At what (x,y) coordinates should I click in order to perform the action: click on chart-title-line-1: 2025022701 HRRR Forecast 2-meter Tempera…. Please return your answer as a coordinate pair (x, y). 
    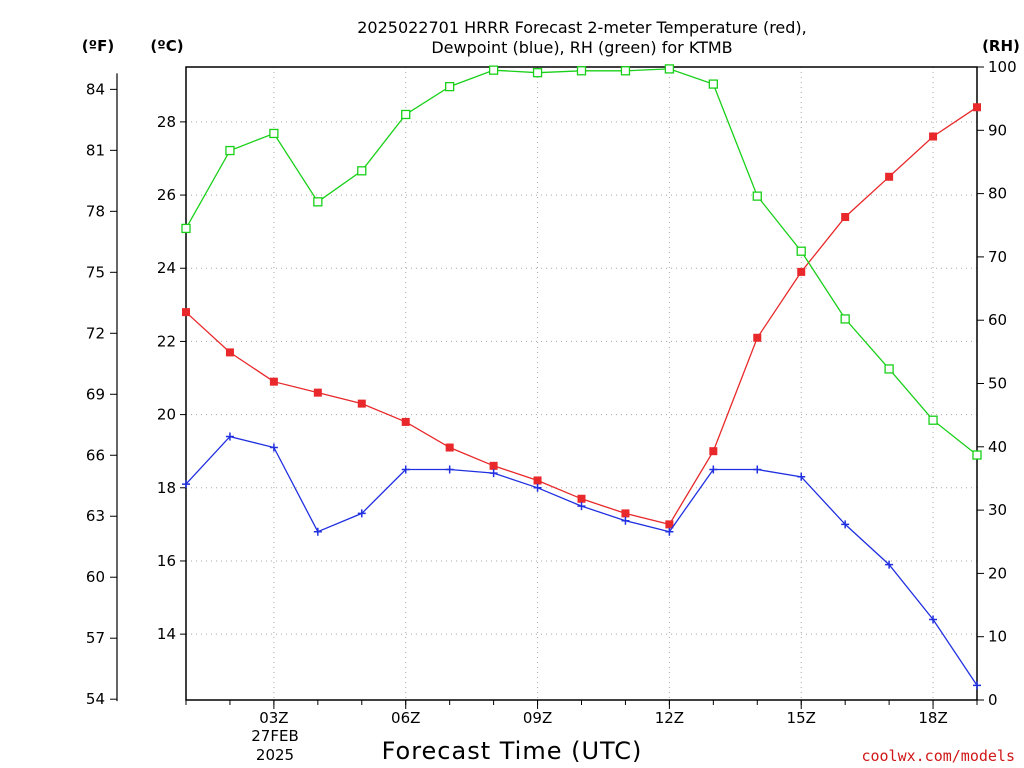
    Looking at the image, I should click on (582, 27).